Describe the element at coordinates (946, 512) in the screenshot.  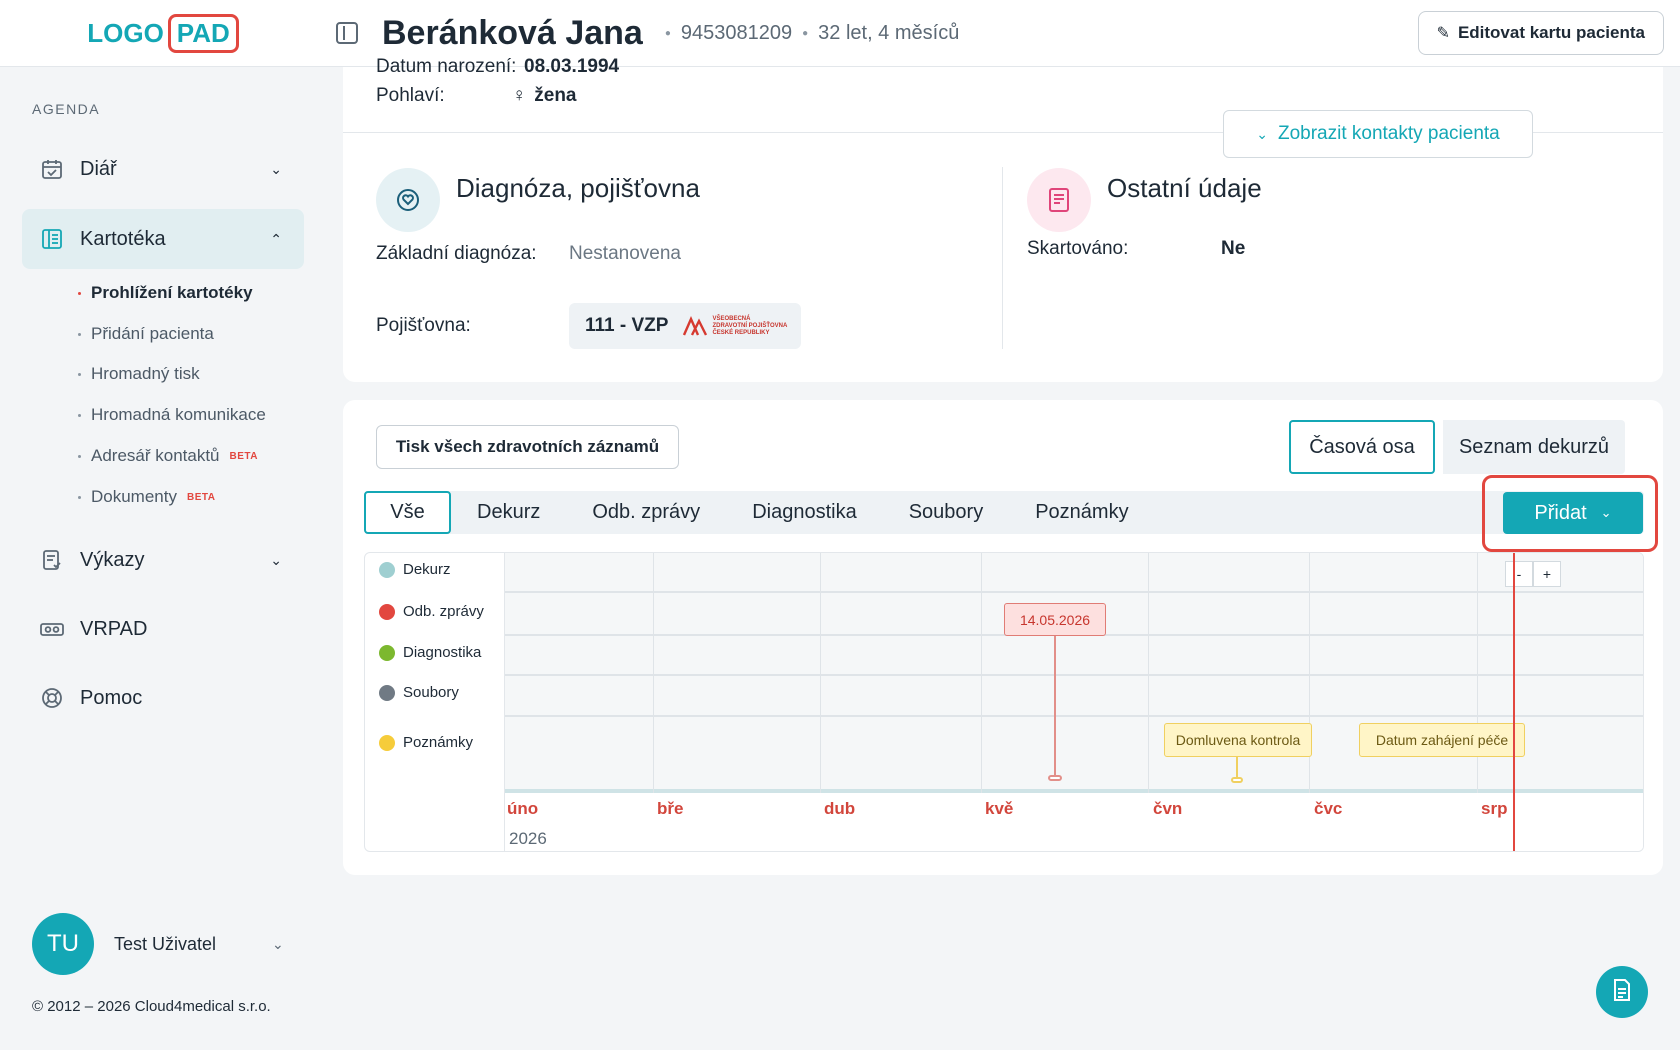
I see `tab-soubory: Soubory` at that location.